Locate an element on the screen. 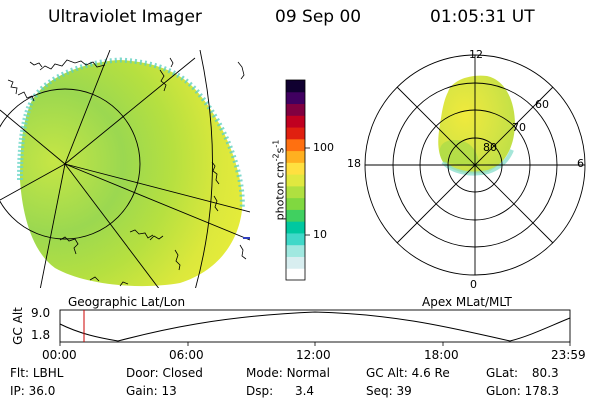  param-mode: Mode: Normal is located at coordinates (288, 373).